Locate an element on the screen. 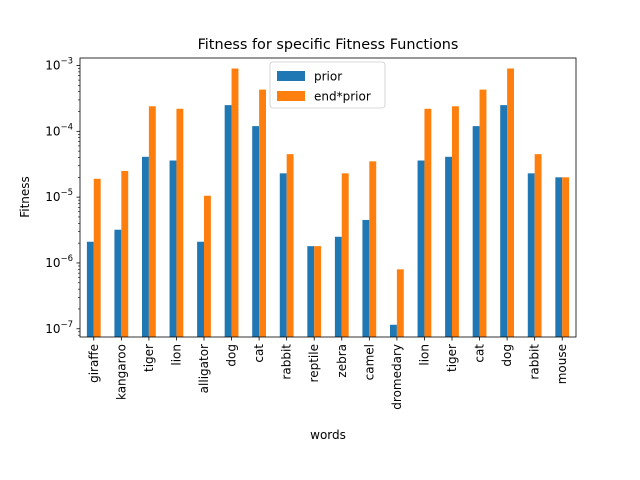 This screenshot has width=640, height=480. legend-swatch-prior is located at coordinates (291, 76).